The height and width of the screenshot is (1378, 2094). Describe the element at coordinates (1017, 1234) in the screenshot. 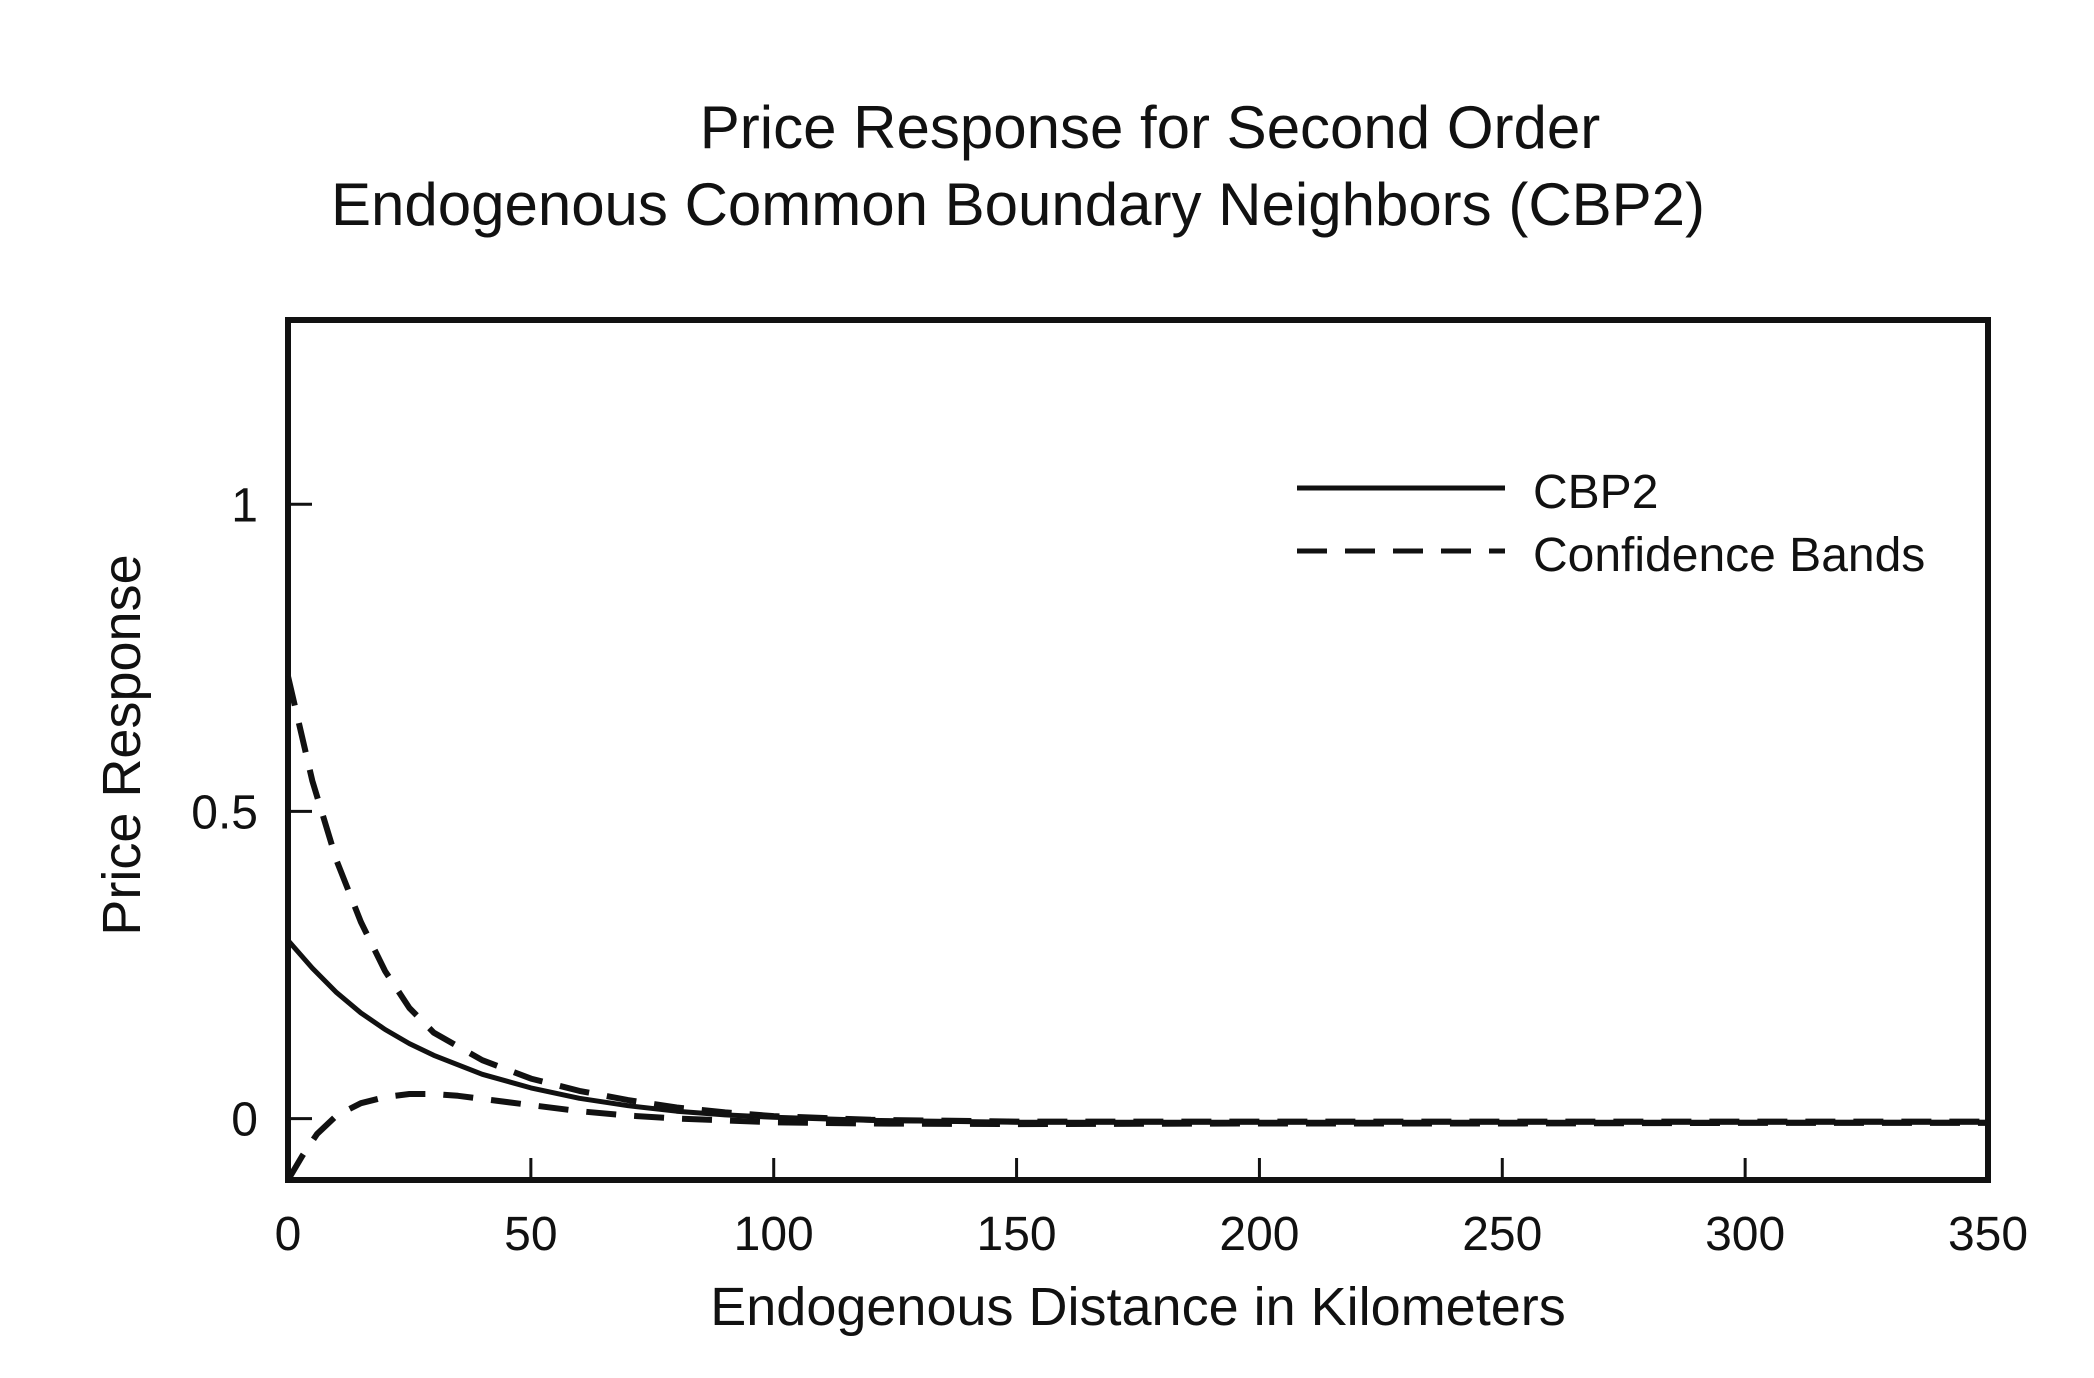

I see `x-tick-label: 150` at that location.